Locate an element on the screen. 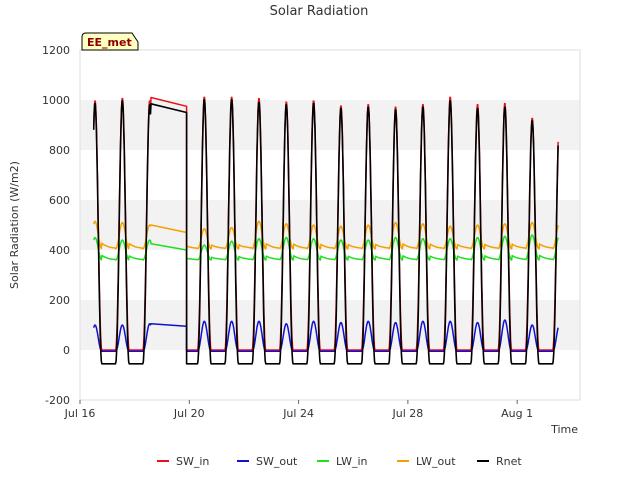 The width and height of the screenshot is (640, 480). y-axis: -200 0 200 400 600 800 1000 1200 is located at coordinates (56, 225).